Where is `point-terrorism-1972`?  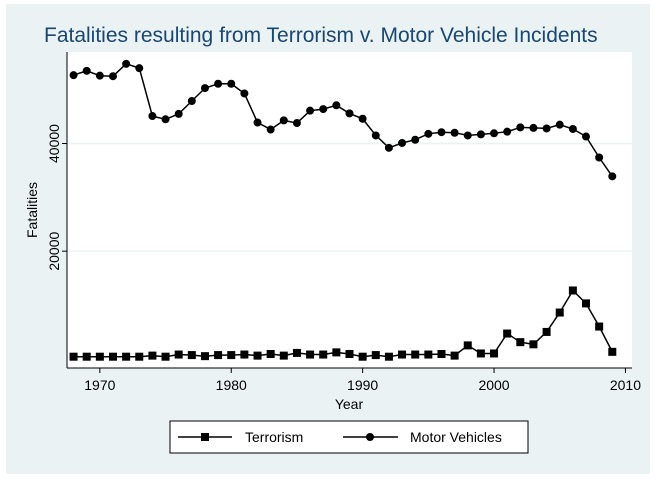 point-terrorism-1972 is located at coordinates (126, 356).